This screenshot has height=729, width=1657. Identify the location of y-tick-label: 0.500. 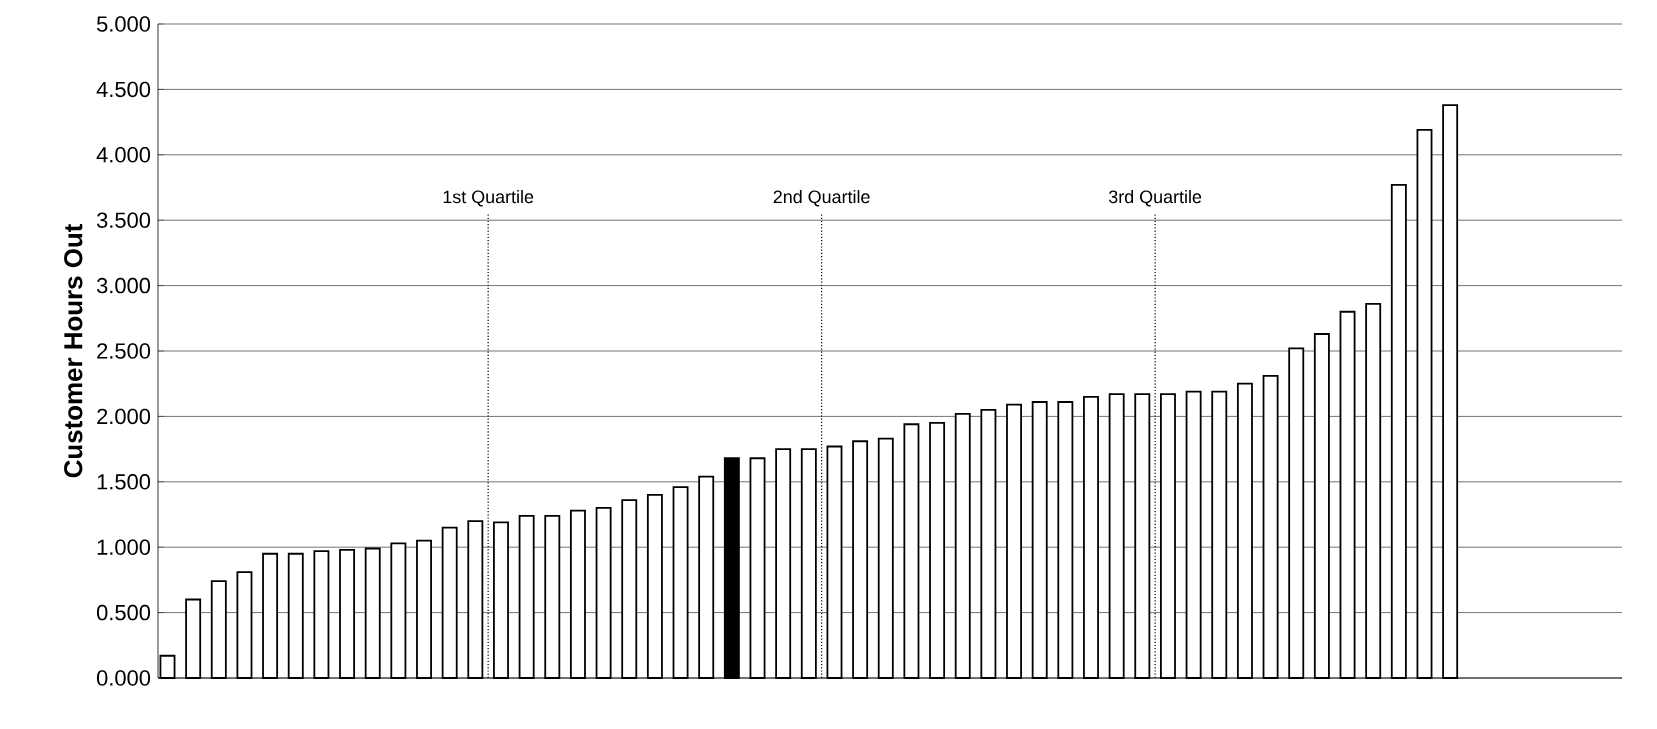
(123, 612).